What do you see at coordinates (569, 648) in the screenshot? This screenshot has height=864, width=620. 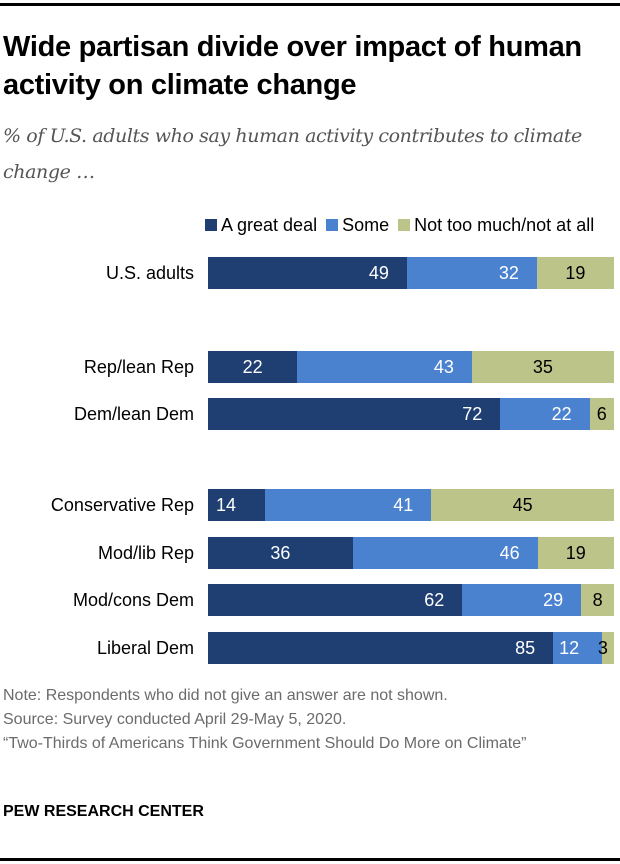 I see `data-label: 12` at bounding box center [569, 648].